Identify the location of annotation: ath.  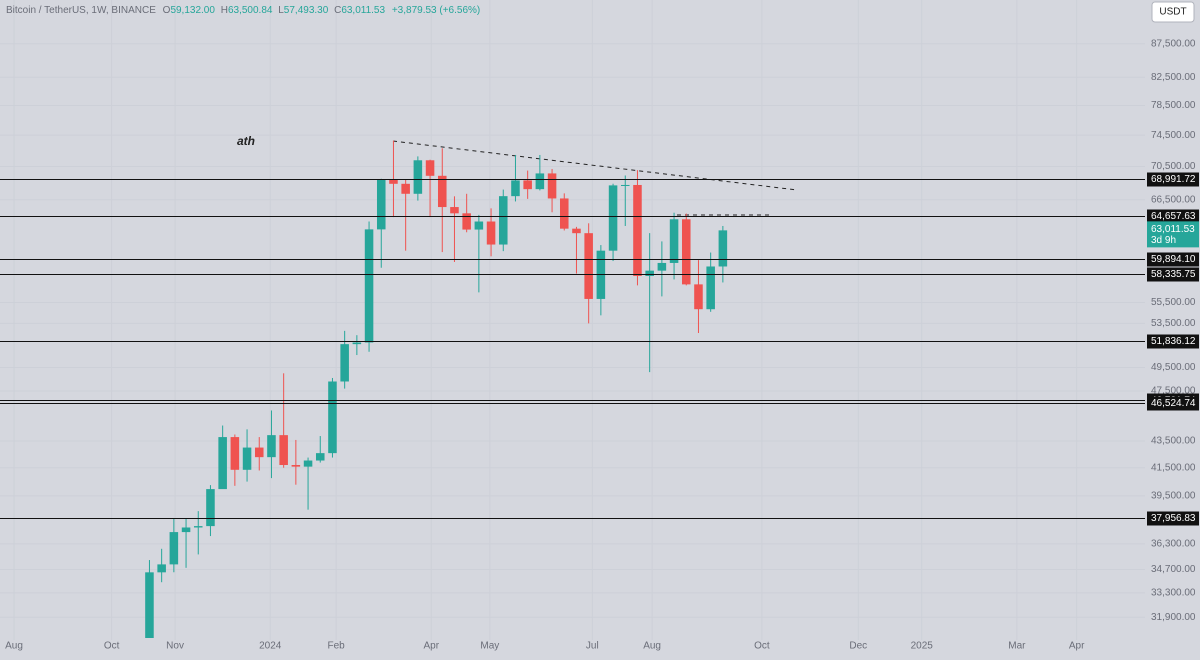
(246, 141).